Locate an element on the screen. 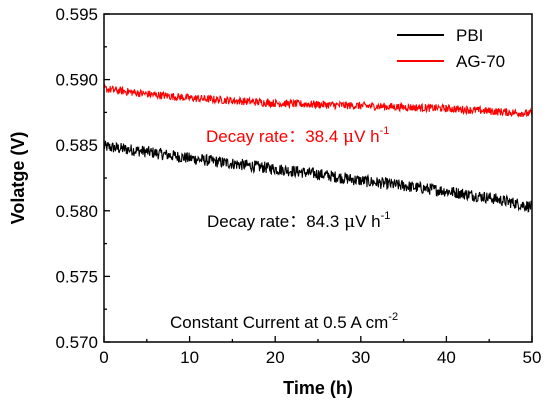 The height and width of the screenshot is (411, 550). ag70-decay-rate-annotation: Decay rate：38.4 μV h-1 is located at coordinates (297, 136).